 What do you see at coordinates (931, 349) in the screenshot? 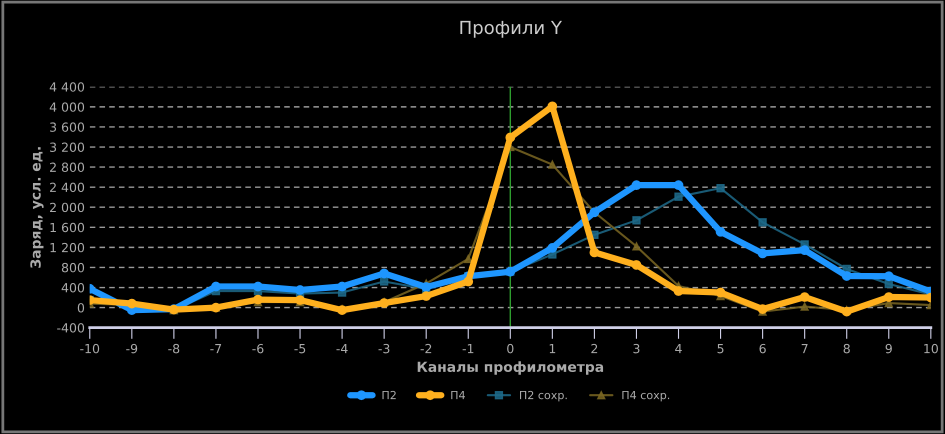
I see `x-tick-label: 10` at bounding box center [931, 349].